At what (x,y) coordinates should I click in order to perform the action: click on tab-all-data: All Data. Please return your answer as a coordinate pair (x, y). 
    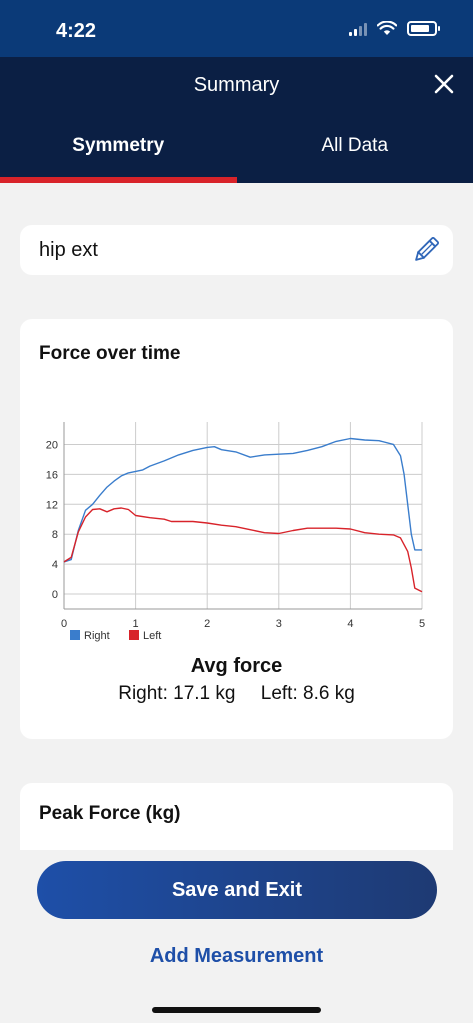
    Looking at the image, I should click on (355, 145).